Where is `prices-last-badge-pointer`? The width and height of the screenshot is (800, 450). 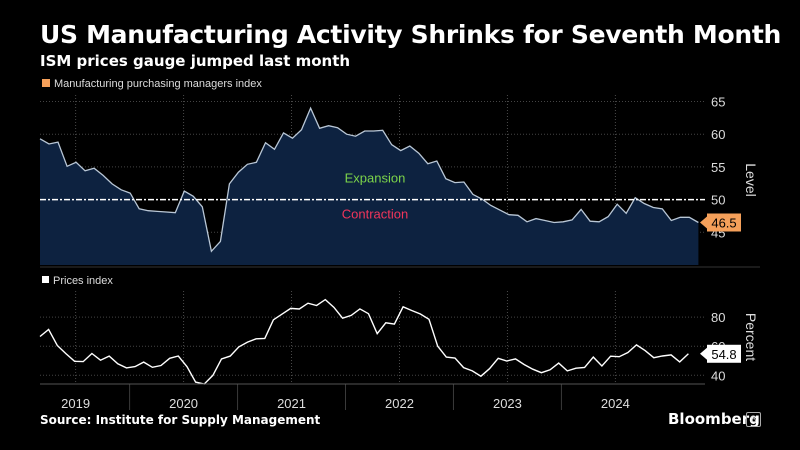
prices-last-badge-pointer is located at coordinates (703, 353).